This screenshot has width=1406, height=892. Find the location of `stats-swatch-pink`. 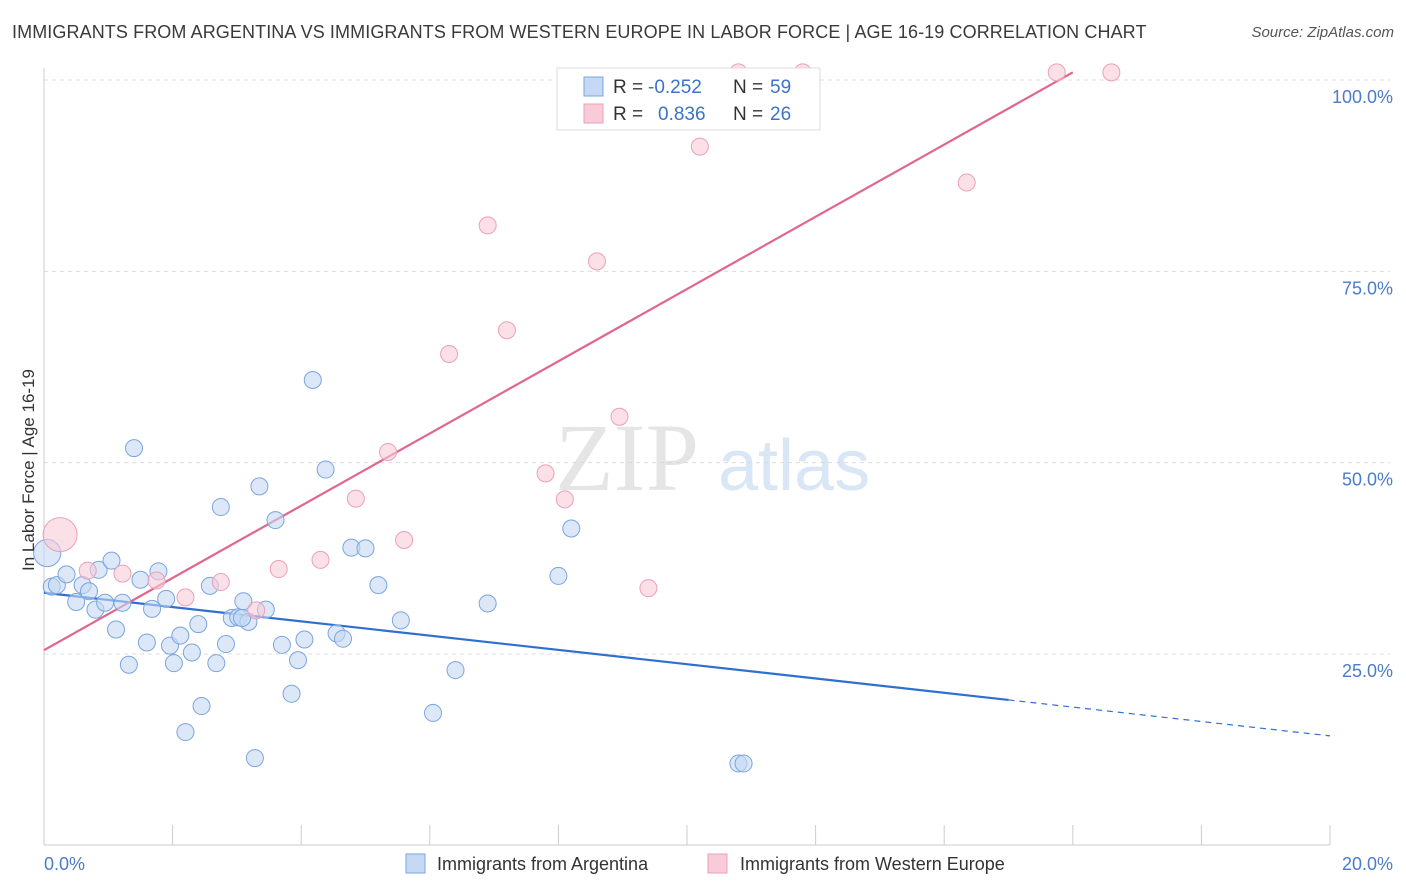

stats-swatch-pink is located at coordinates (593, 113).